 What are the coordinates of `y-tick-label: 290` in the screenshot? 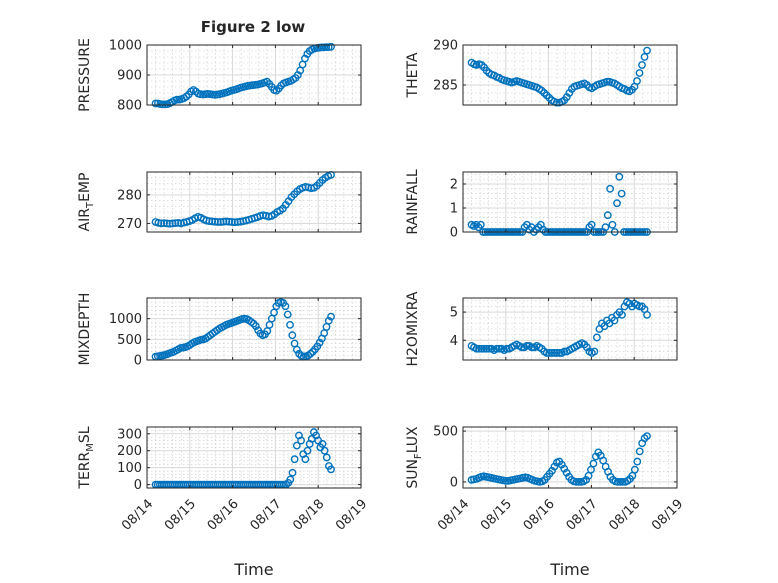 It's located at (445, 46).